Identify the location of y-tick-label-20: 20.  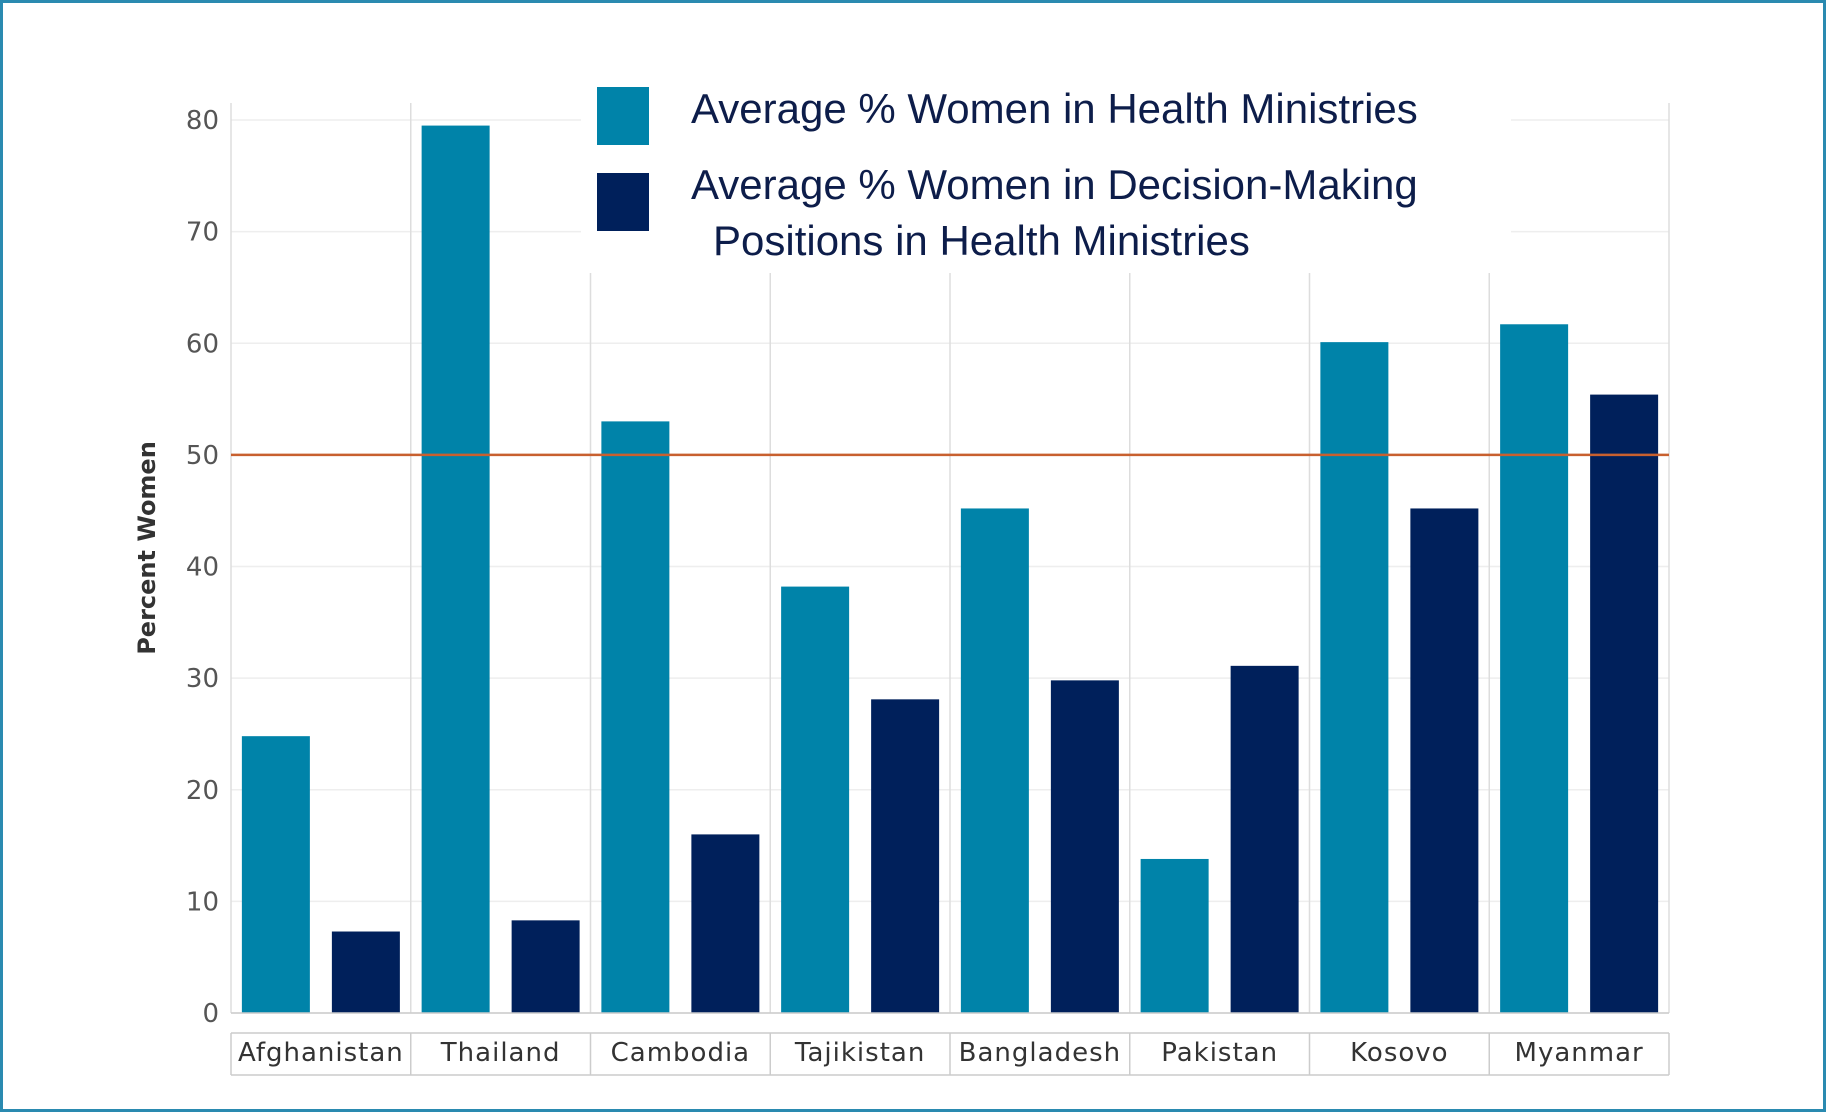
(202, 791).